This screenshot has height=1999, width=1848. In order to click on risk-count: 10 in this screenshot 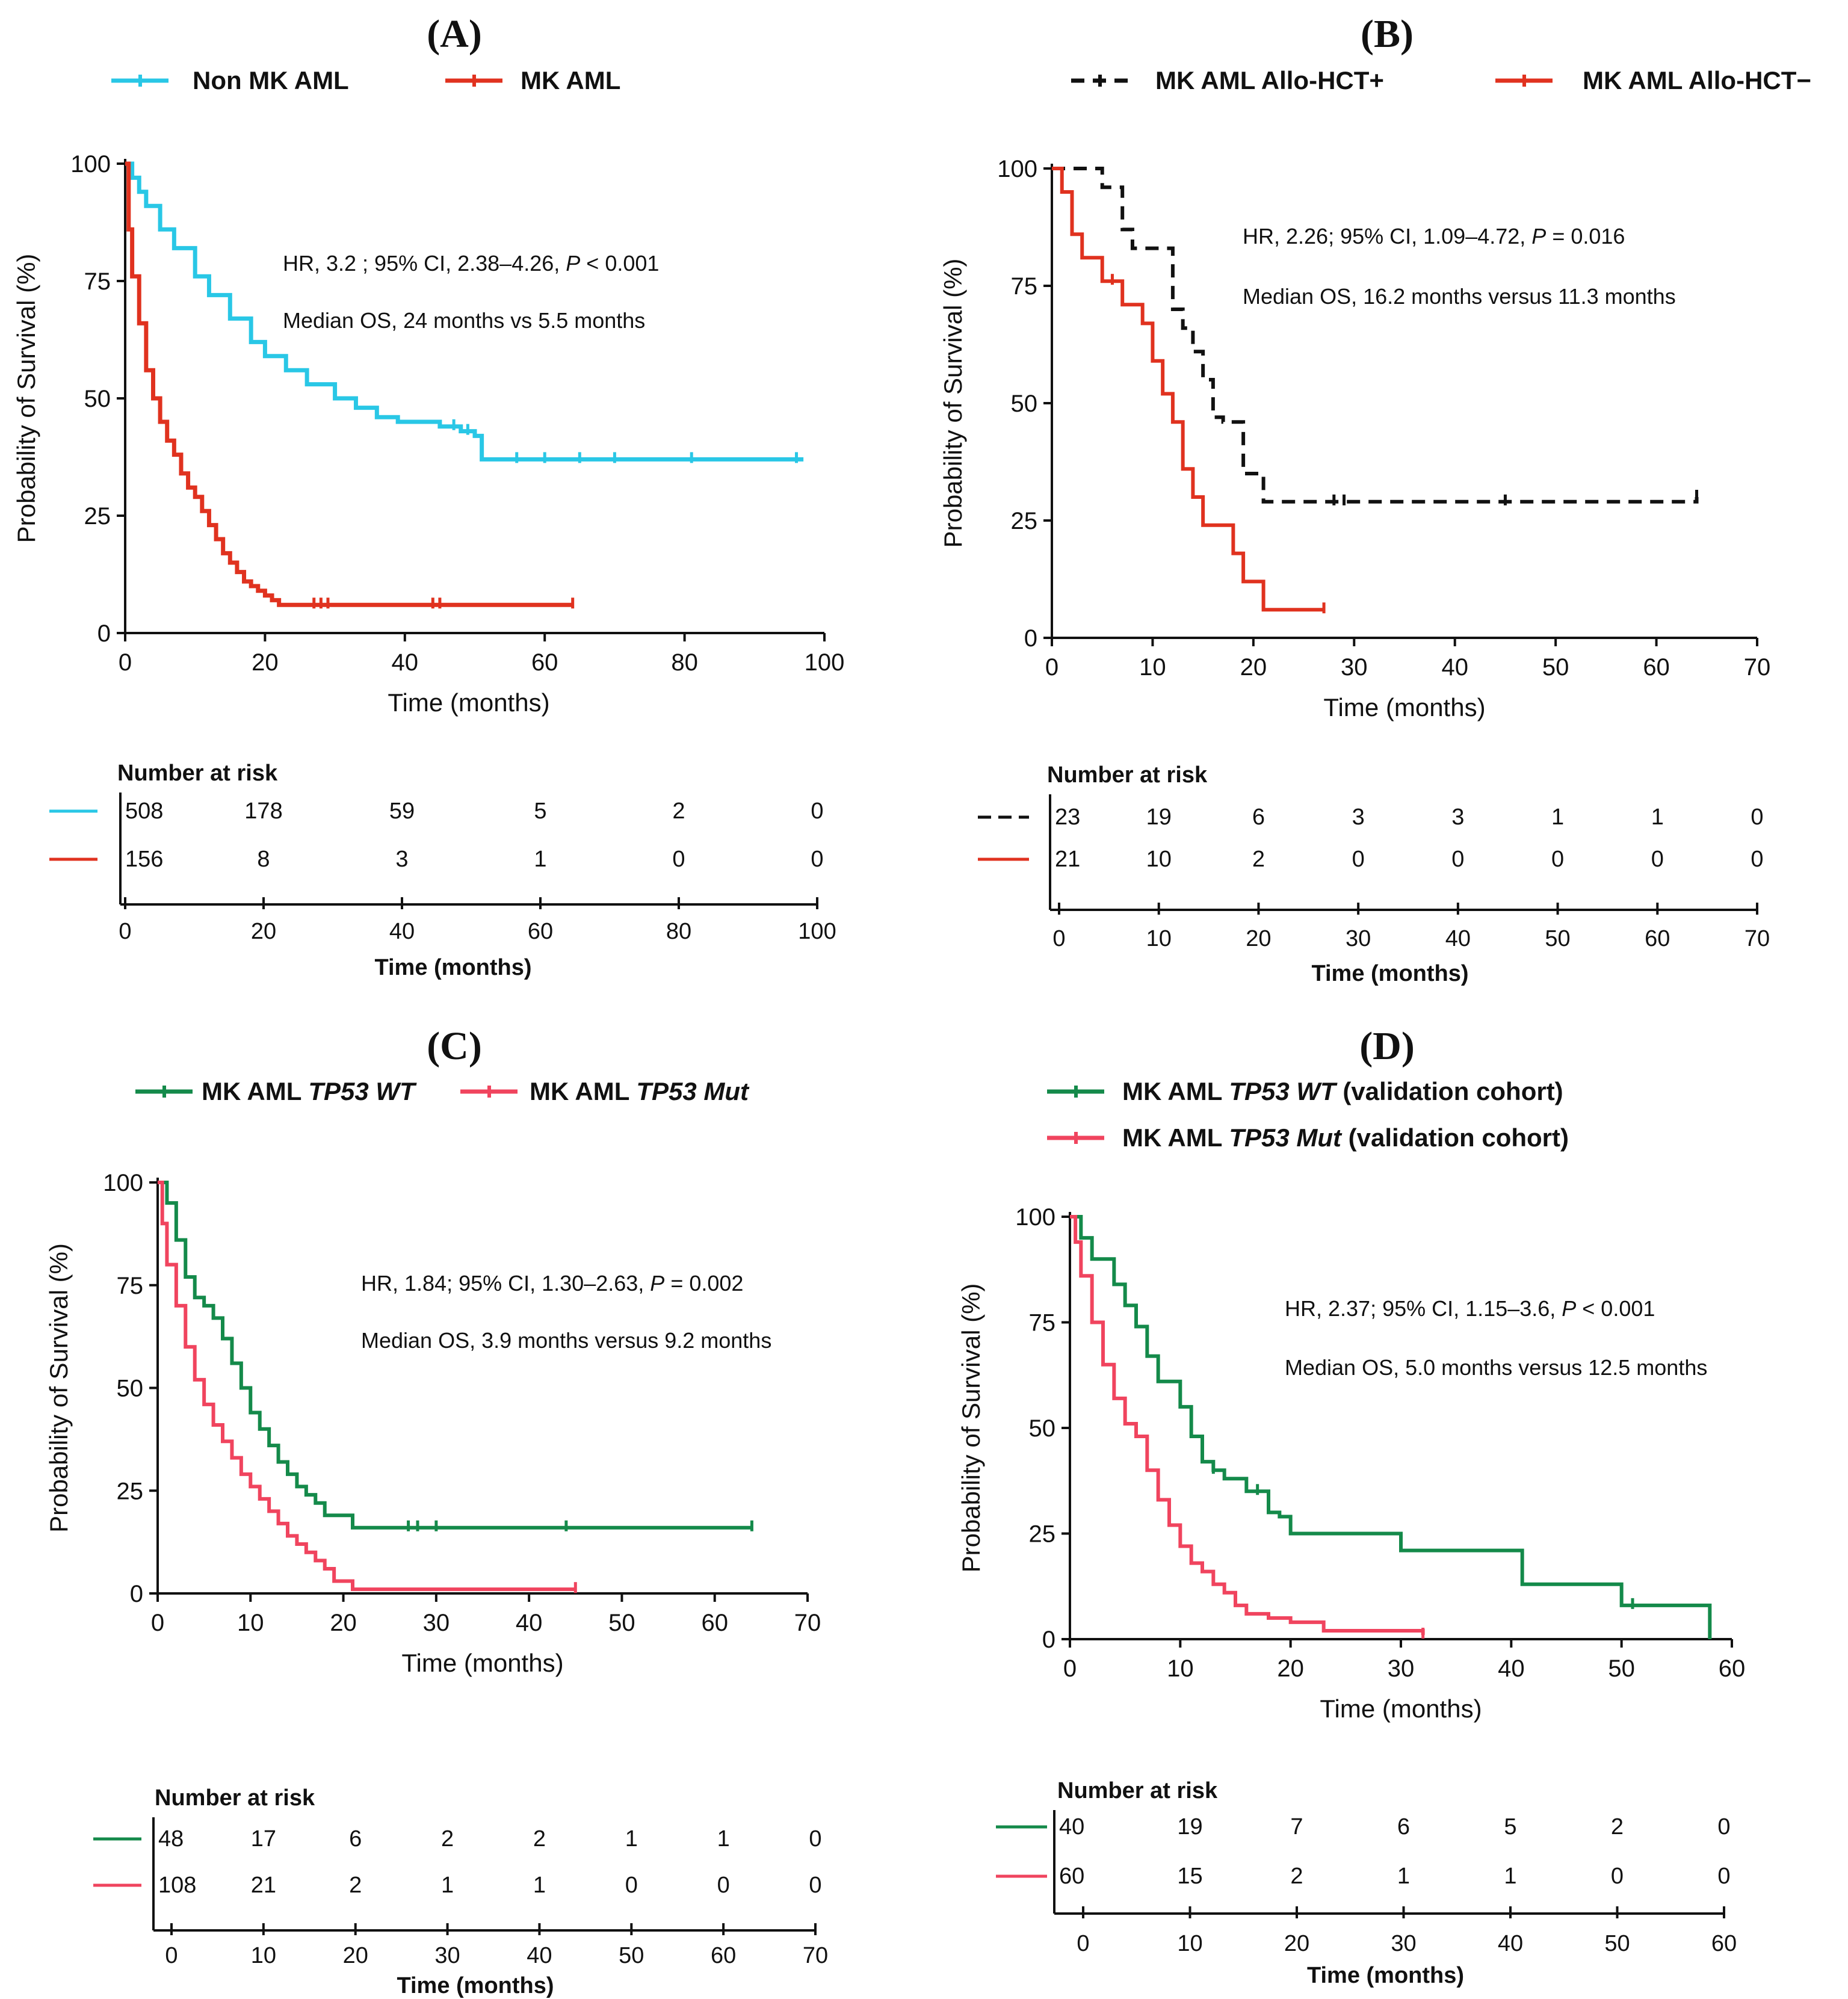, I will do `click(1159, 860)`.